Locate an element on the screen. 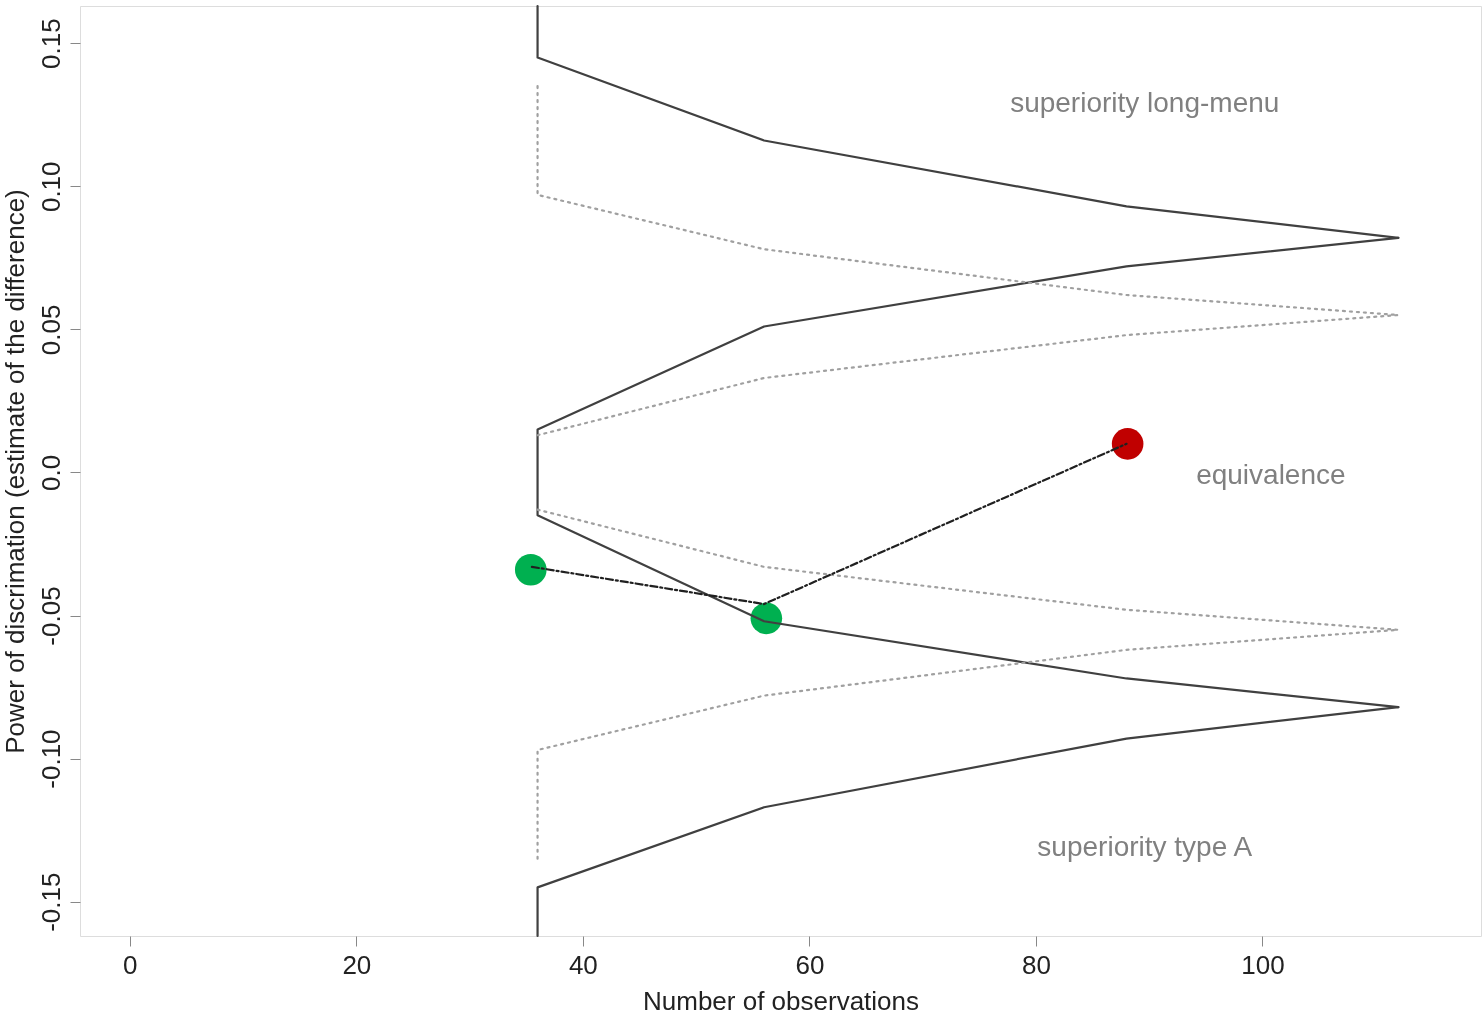 Image resolution: width=1484 pixels, height=1016 pixels. x-tick-label: 60 is located at coordinates (810, 964).